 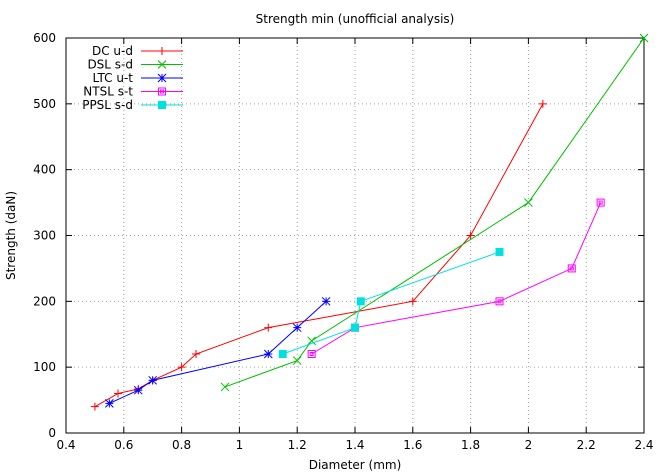 I want to click on y-tick-label: 300, so click(x=44, y=236).